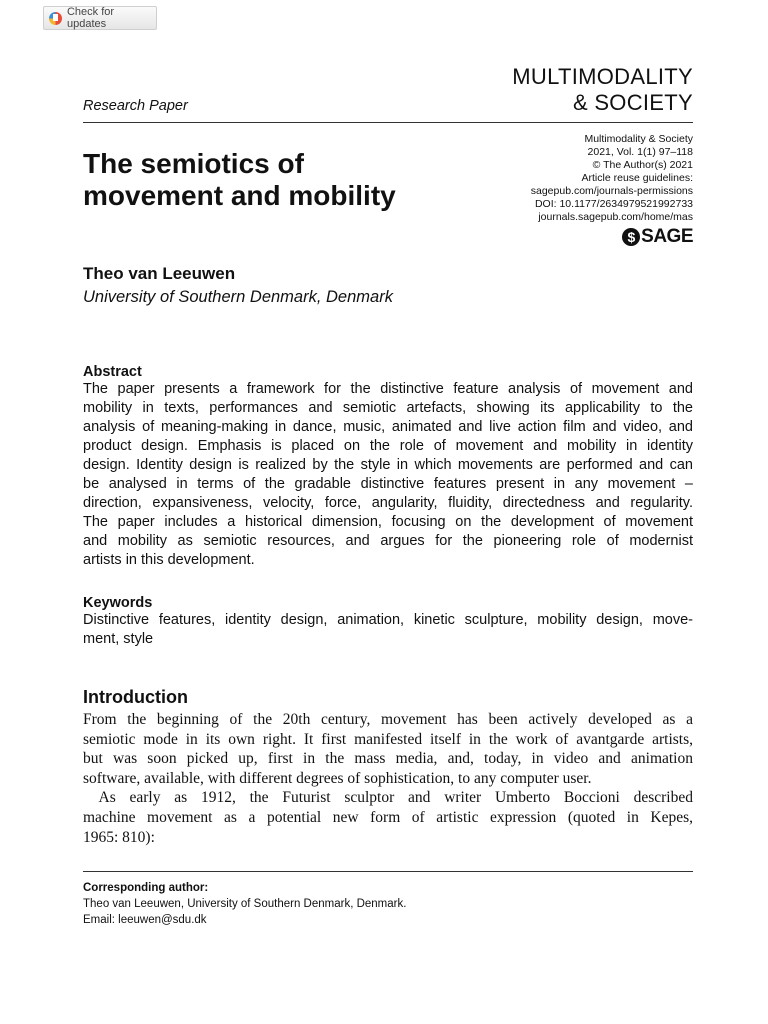 The height and width of the screenshot is (1024, 768). What do you see at coordinates (55, 18) in the screenshot?
I see `check-for-updates-icon` at bounding box center [55, 18].